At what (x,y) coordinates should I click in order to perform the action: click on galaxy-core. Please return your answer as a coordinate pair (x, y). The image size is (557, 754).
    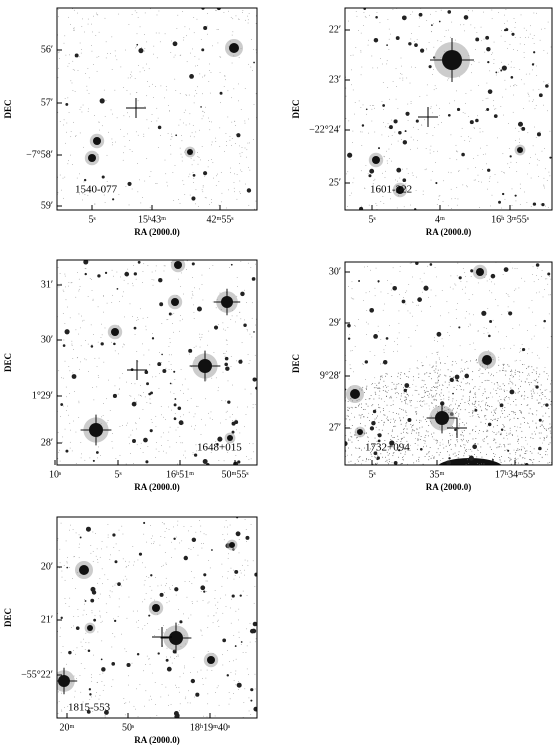
    Looking at the image, I should click on (470, 461).